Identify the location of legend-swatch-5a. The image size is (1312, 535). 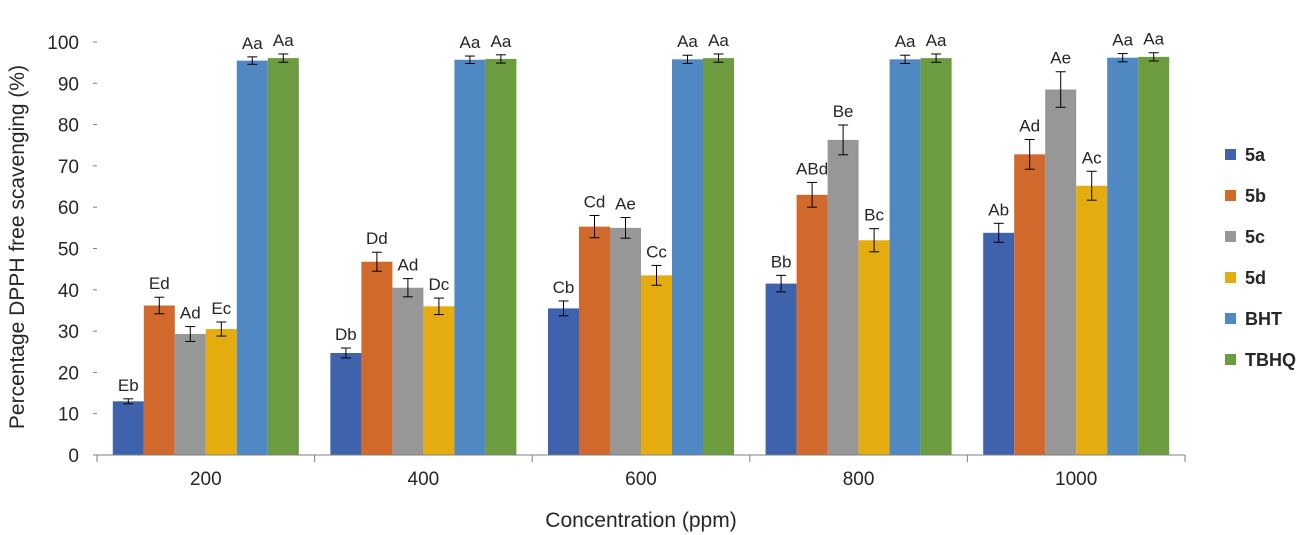
(1230, 154).